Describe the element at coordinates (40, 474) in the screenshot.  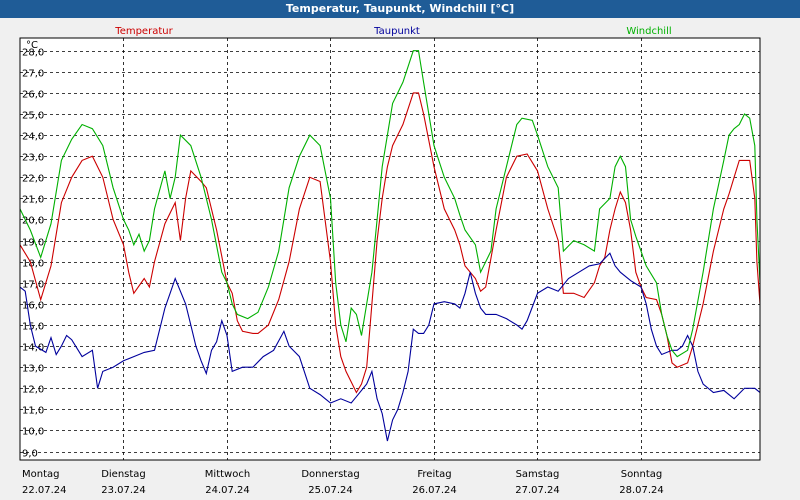
I see `x-tick-day: Montag` at that location.